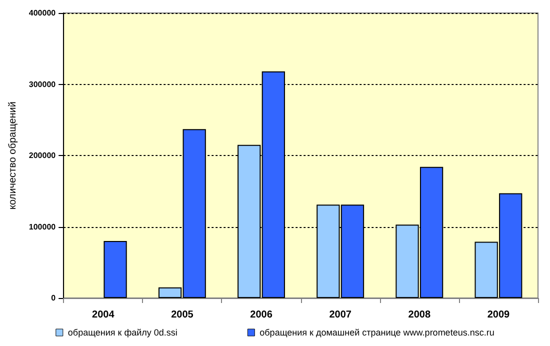 The width and height of the screenshot is (550, 346). What do you see at coordinates (123, 333) in the screenshot?
I see `legend-label: обращения к файлу 0d.ssi` at bounding box center [123, 333].